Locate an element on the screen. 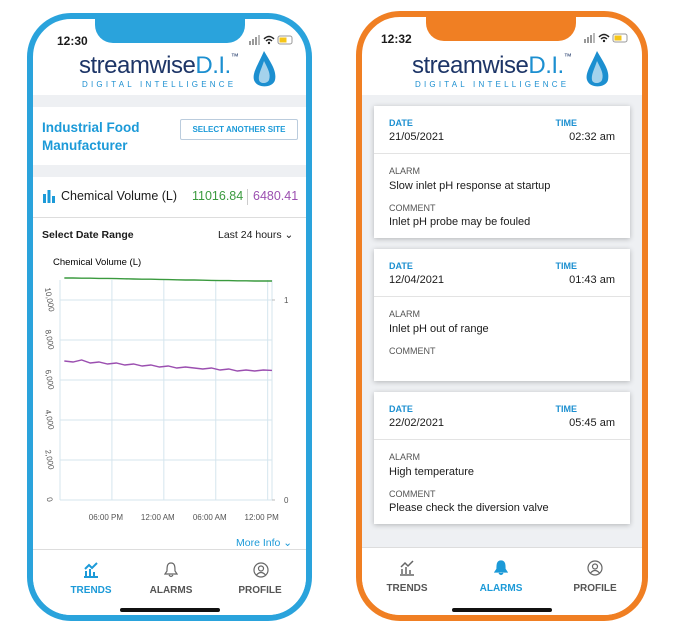  chart-icon is located at coordinates (49, 196).